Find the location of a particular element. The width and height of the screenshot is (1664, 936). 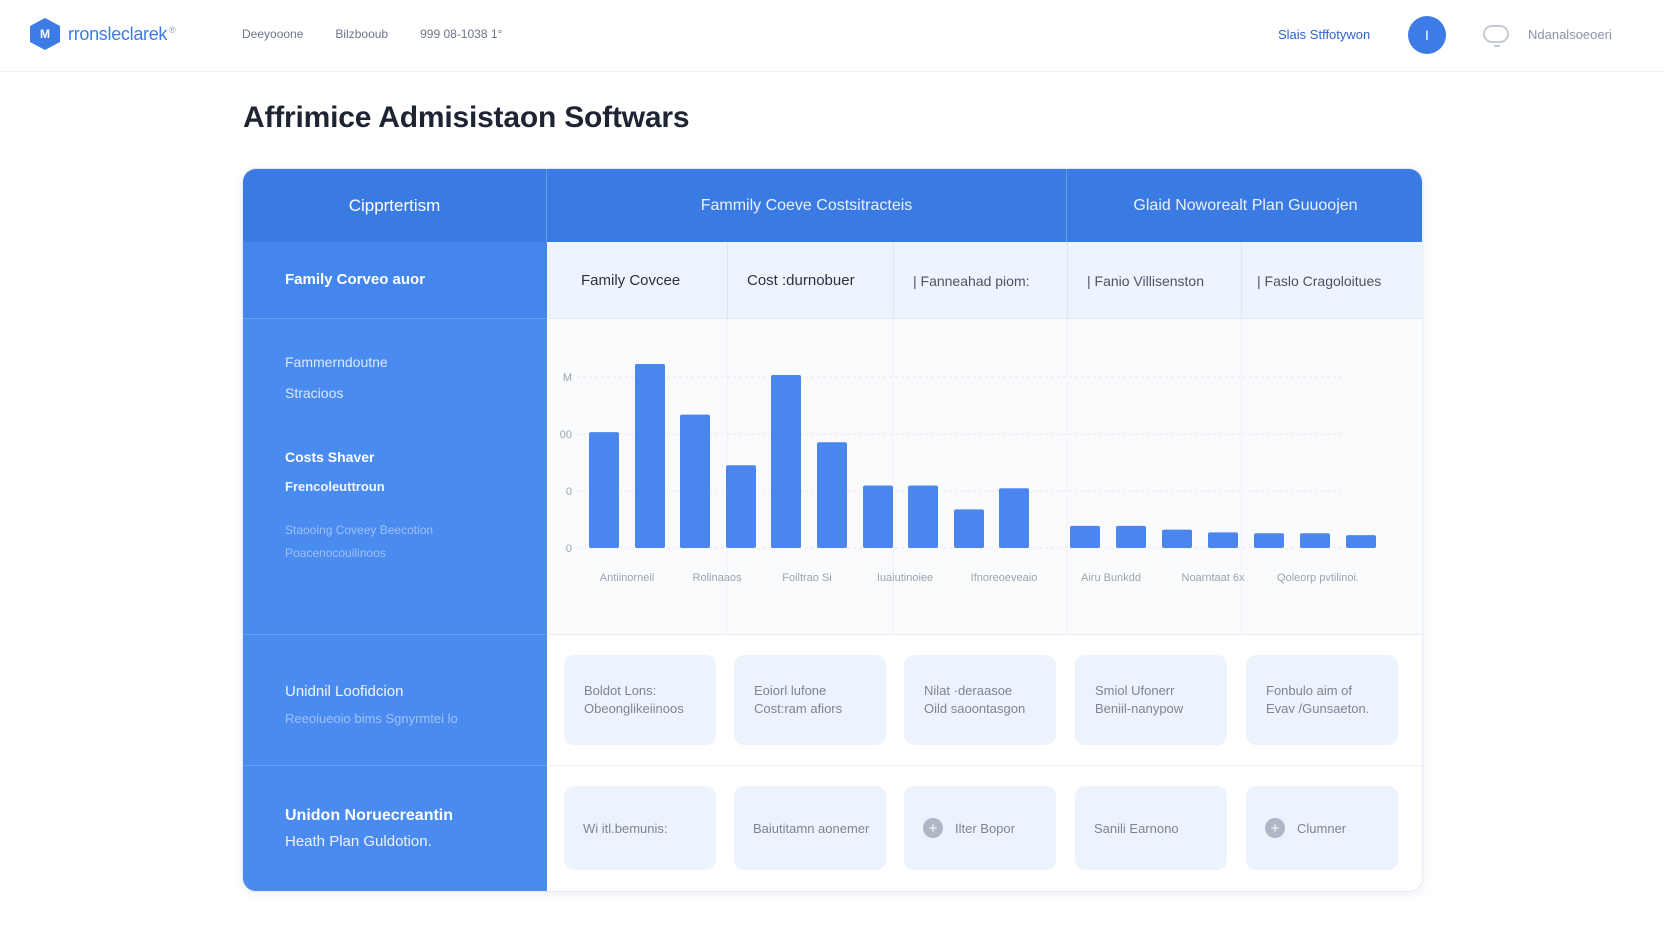

action-tile-1: Wi itl.bemunis: is located at coordinates (640, 828).